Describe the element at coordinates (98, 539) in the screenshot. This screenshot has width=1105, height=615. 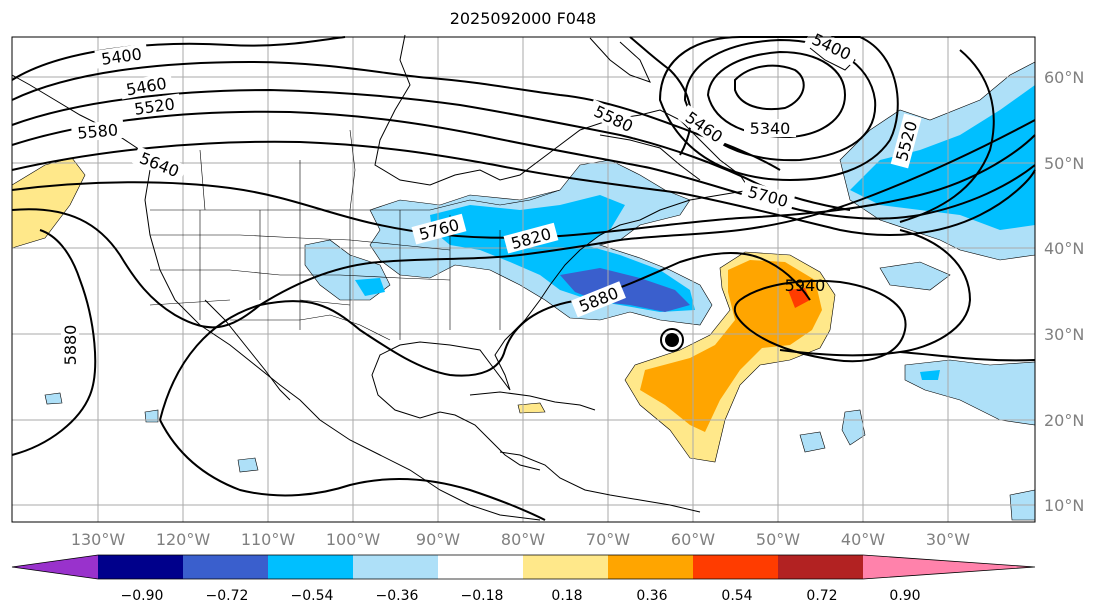
I see `lon-label: 130°W` at that location.